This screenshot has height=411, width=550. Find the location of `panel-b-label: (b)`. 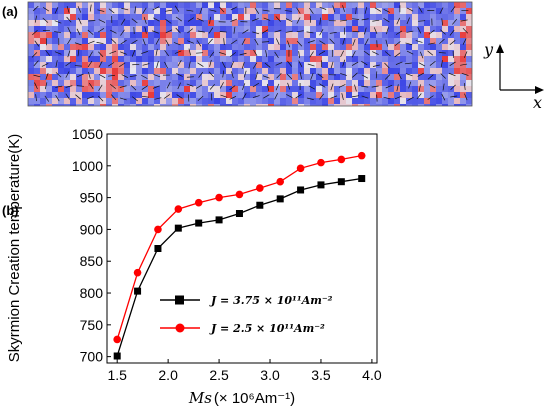

panel-b-label: (b) is located at coordinates (10, 210).